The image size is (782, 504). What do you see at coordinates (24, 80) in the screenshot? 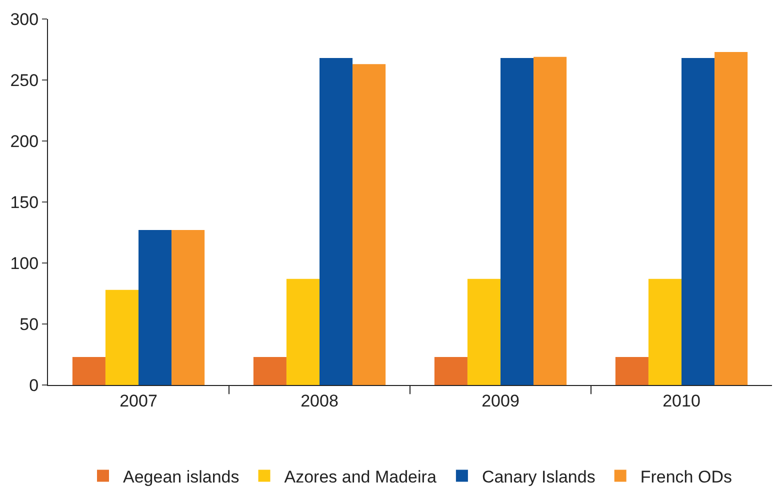
I see `y-tick-label: 250` at bounding box center [24, 80].